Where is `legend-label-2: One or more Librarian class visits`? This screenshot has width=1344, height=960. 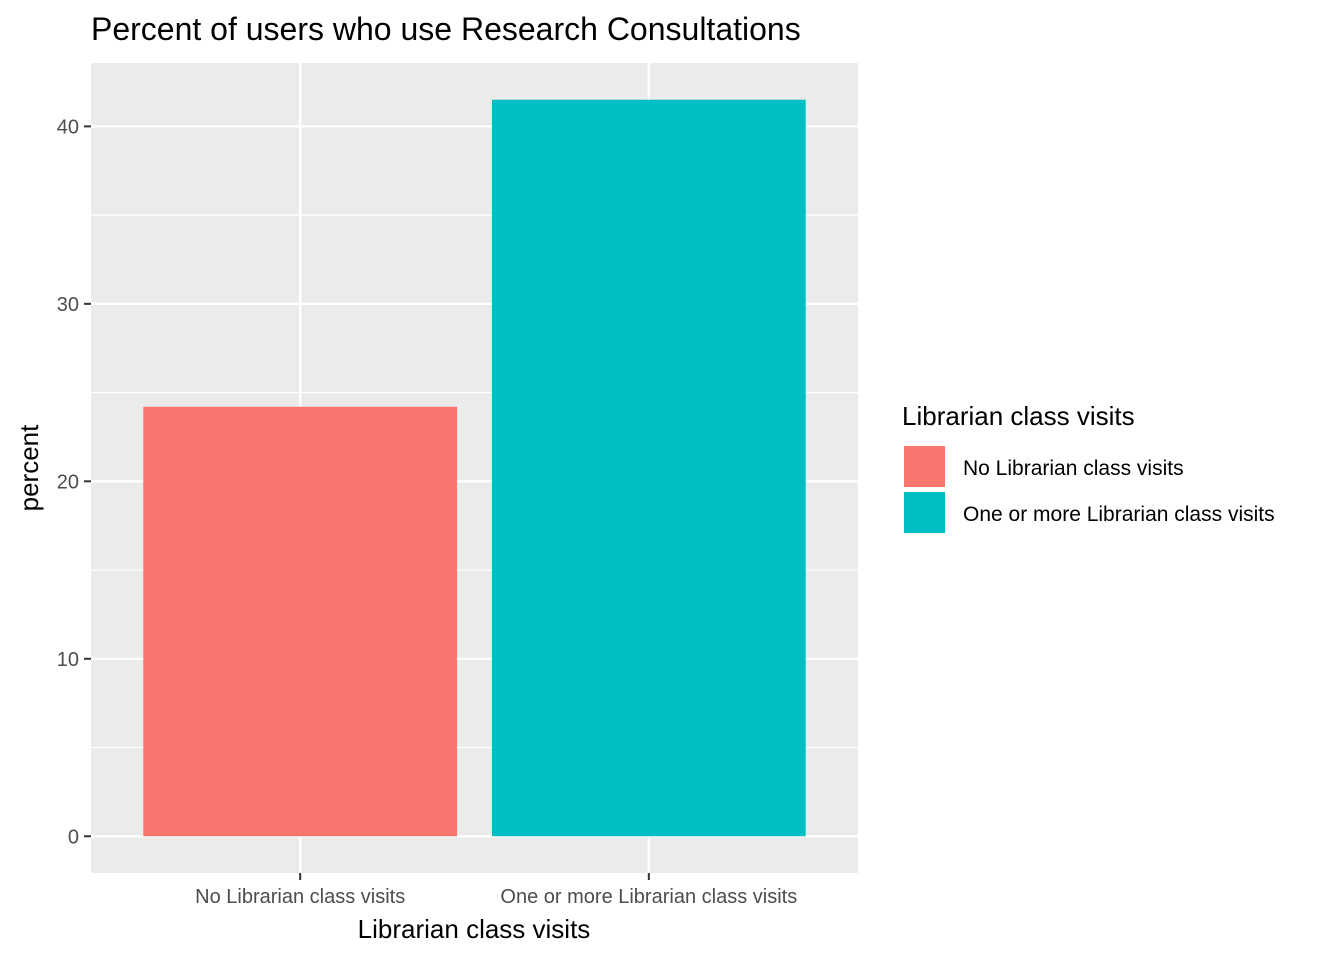 legend-label-2: One or more Librarian class visits is located at coordinates (1119, 514).